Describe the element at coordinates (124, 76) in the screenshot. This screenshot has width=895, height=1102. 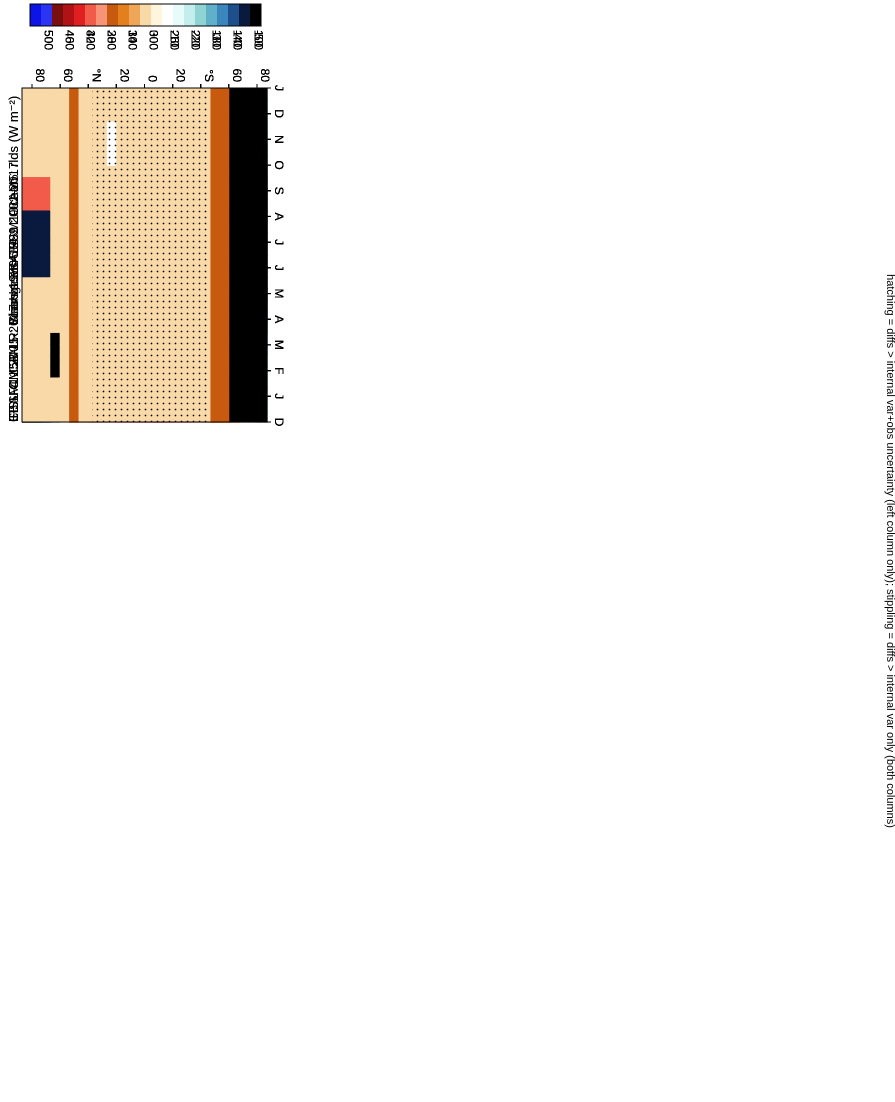
I see `lat-tick-label: 20` at that location.